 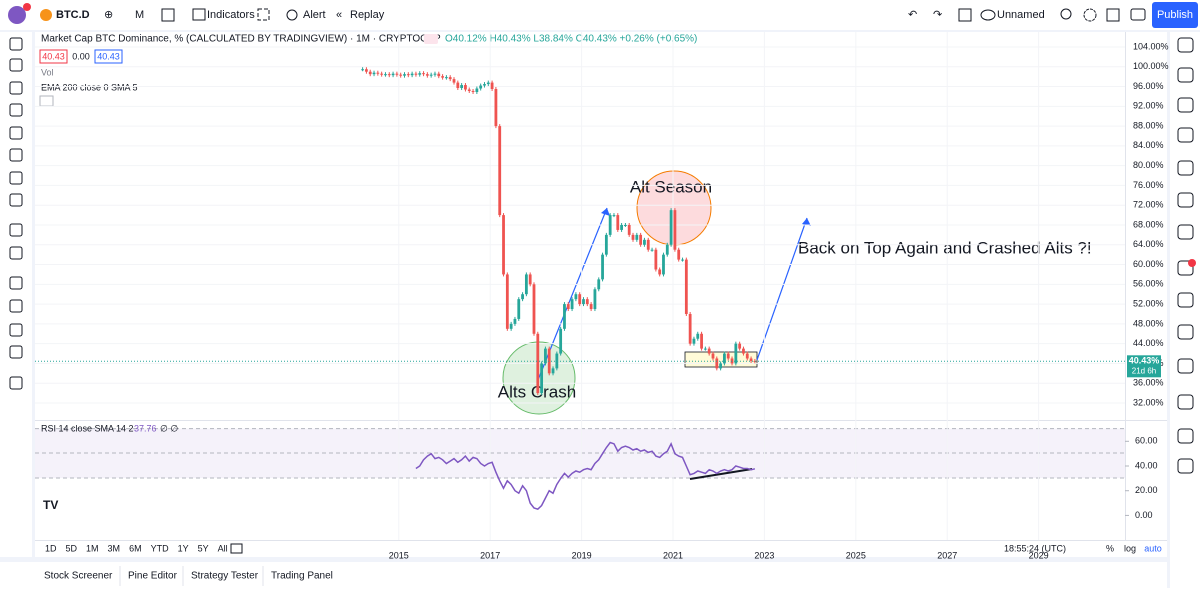 I want to click on bottom-tab: Pine Editor, so click(x=153, y=576).